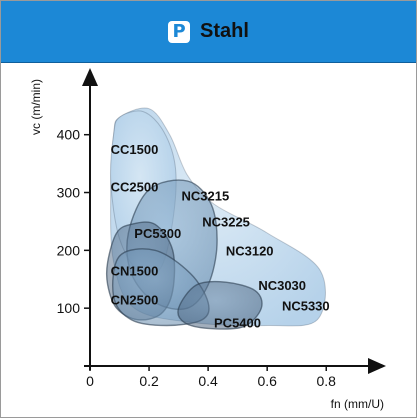  Describe the element at coordinates (69, 250) in the screenshot. I see `y-tick-label: 200` at that location.